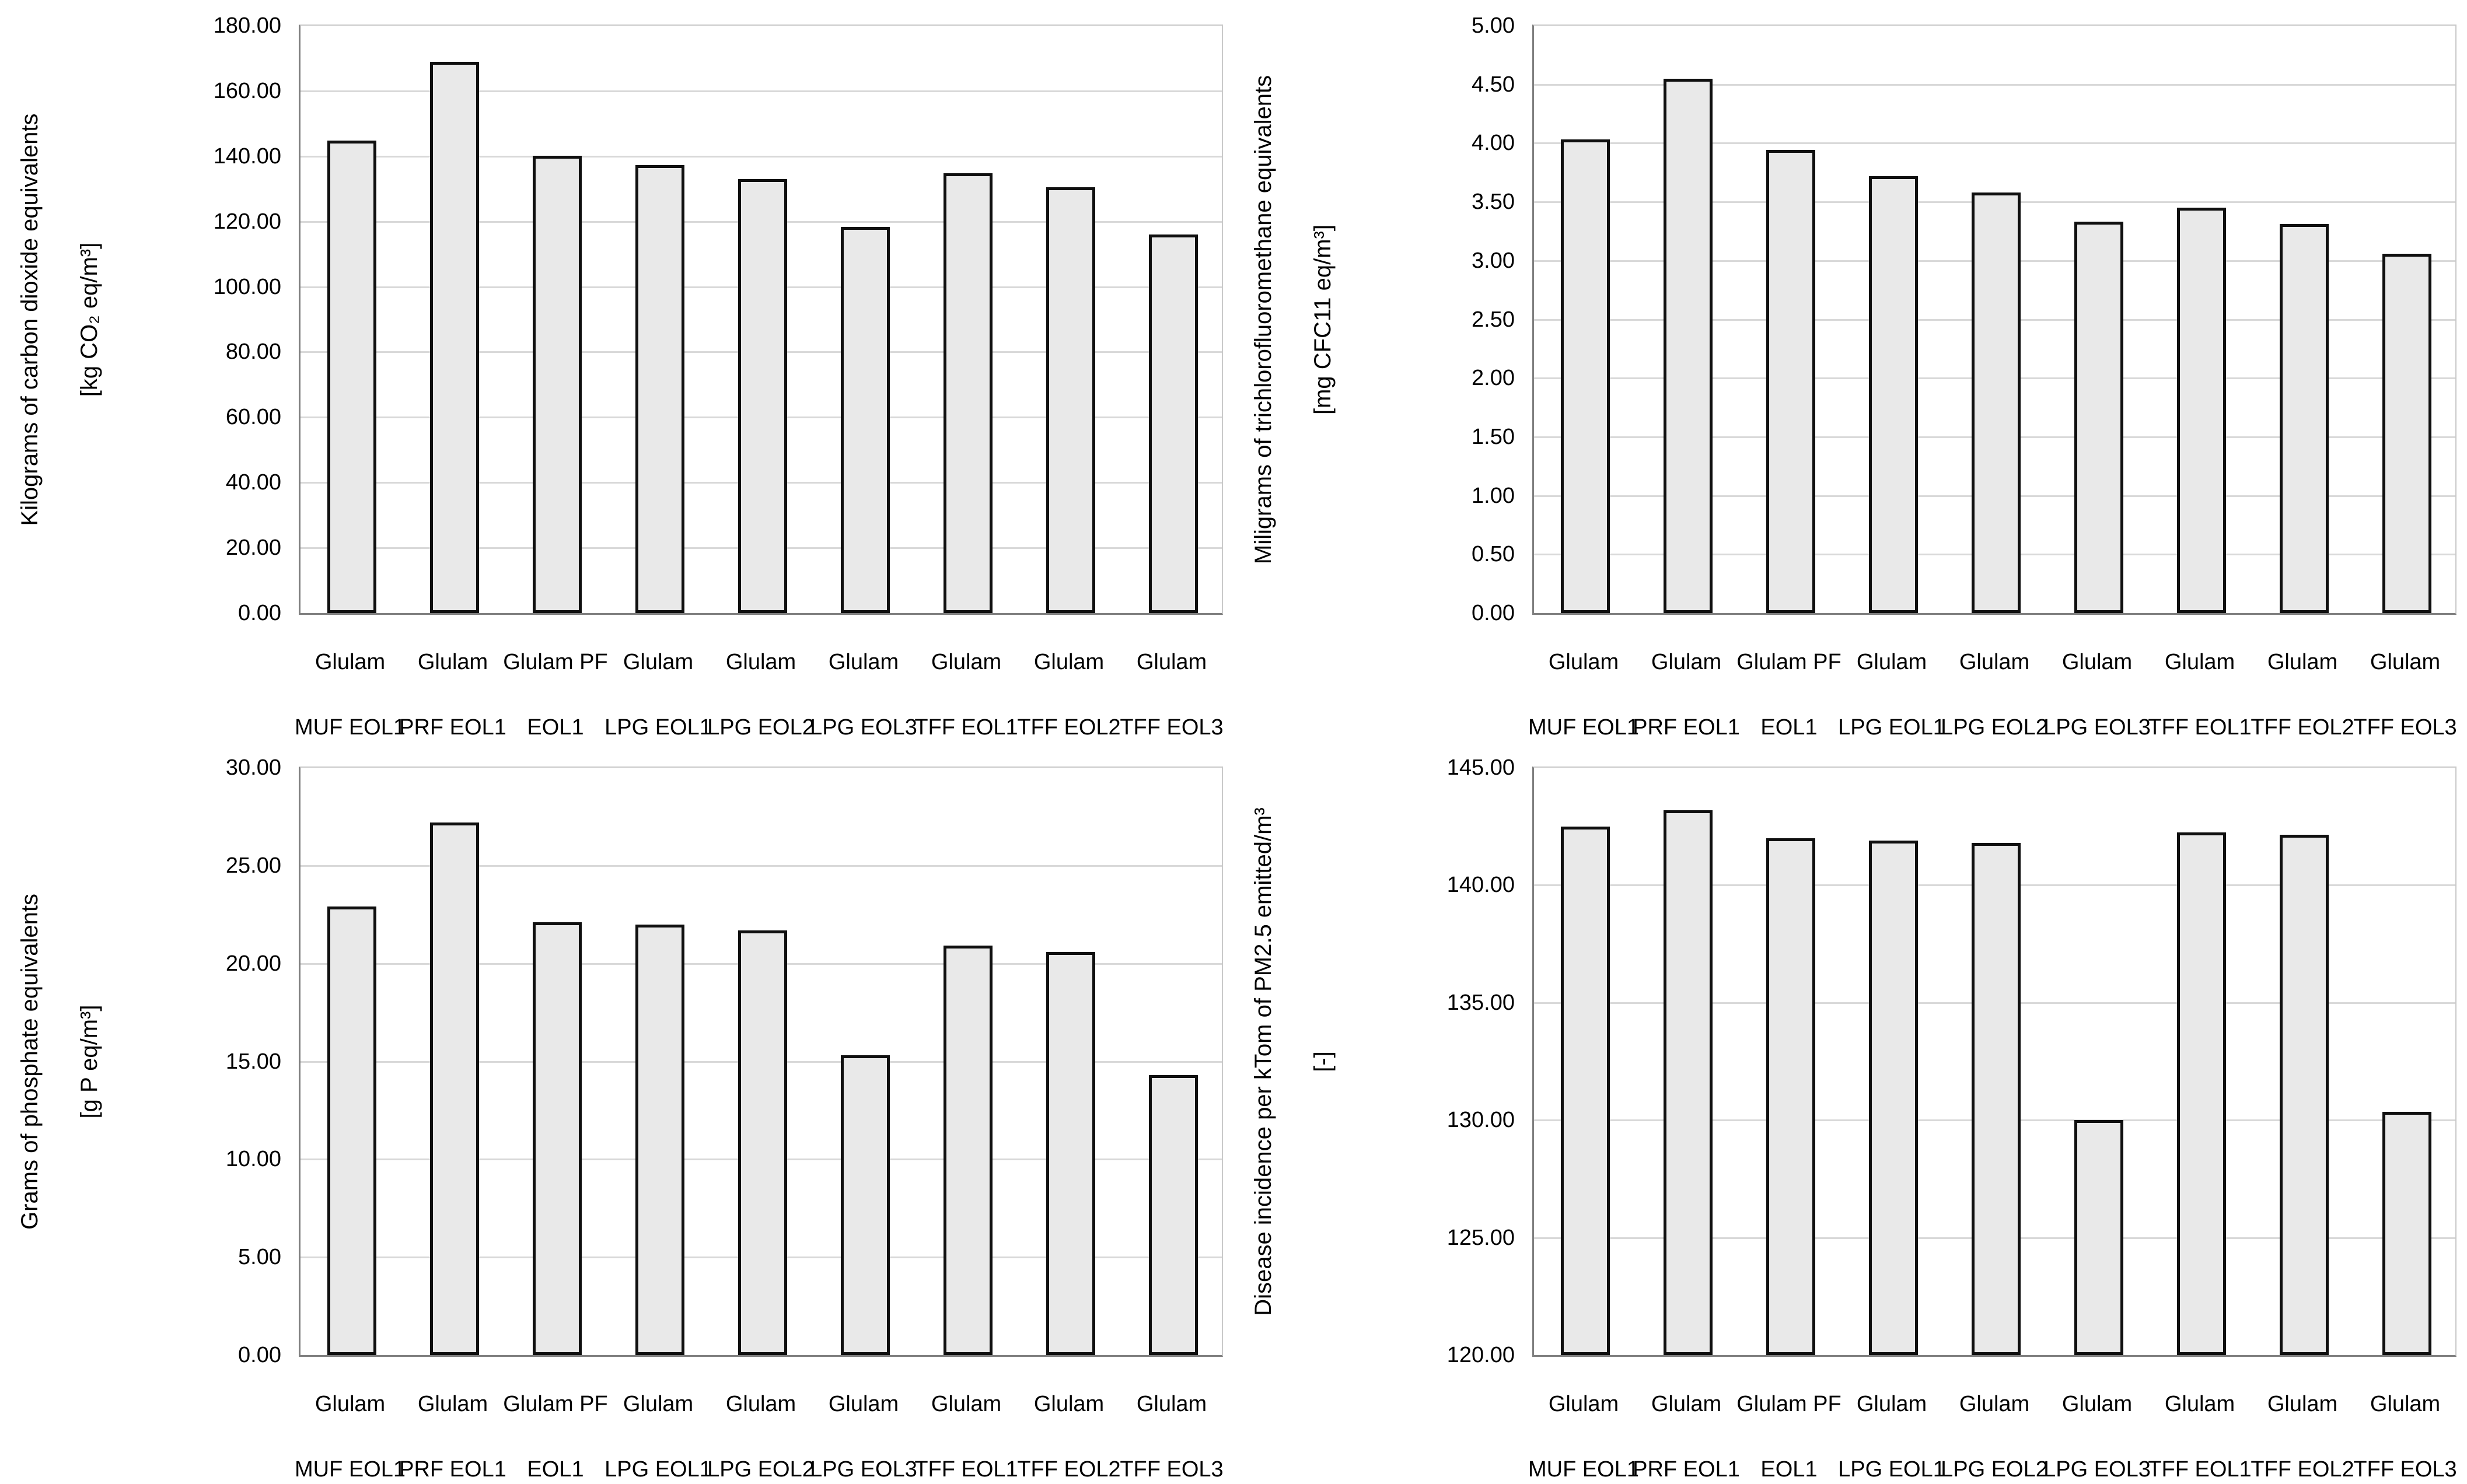 The width and height of the screenshot is (2467, 1484). I want to click on y-tick-label: 100.00, so click(247, 287).